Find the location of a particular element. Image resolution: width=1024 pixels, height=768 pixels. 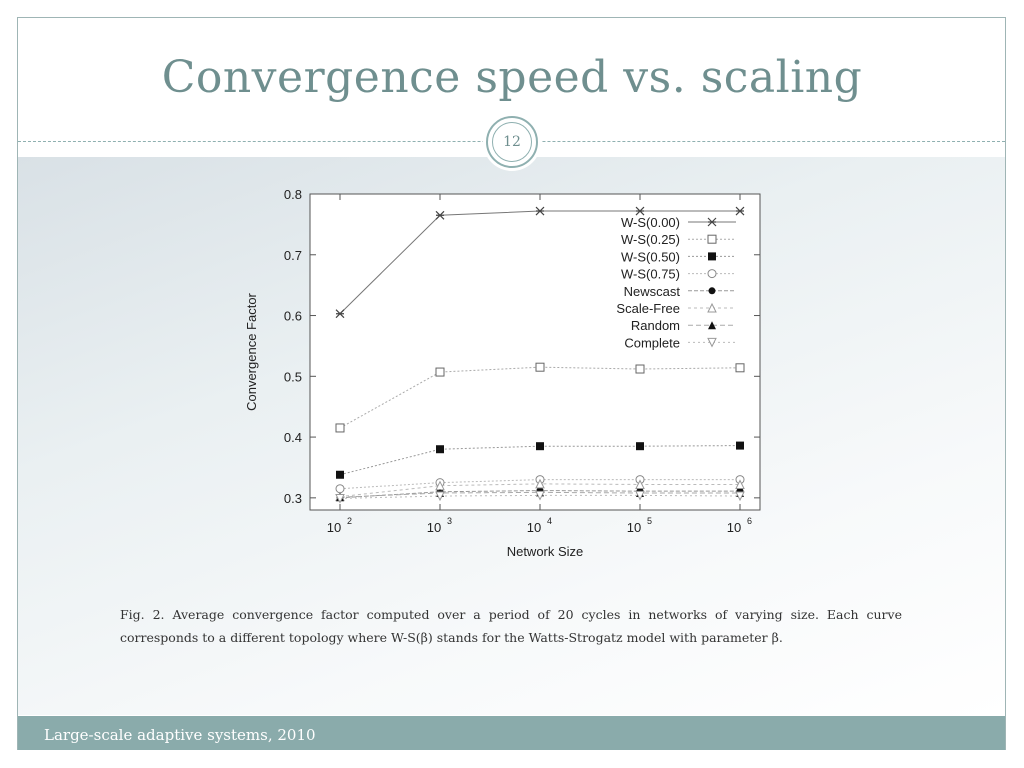

legend-label: Newscast is located at coordinates (652, 291).